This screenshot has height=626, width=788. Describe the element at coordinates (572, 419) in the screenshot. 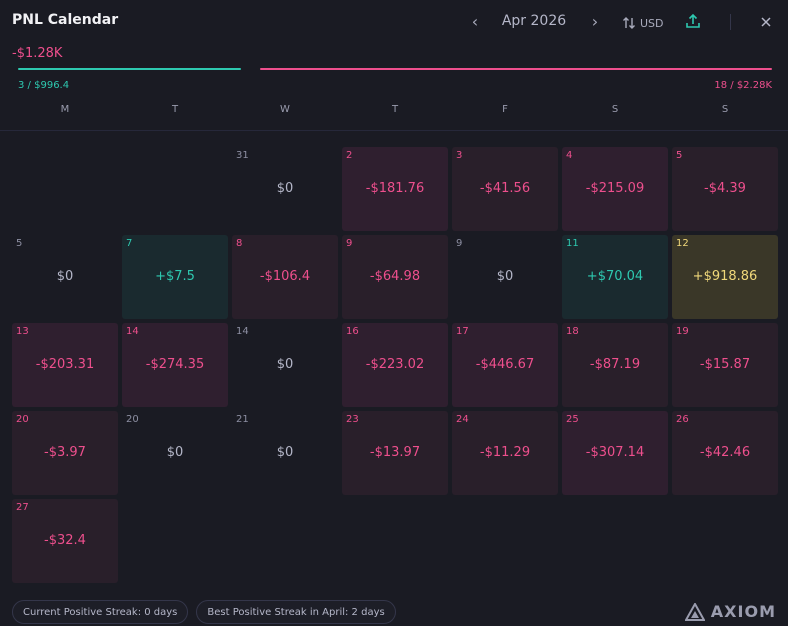

I see `day-number: 25` at that location.